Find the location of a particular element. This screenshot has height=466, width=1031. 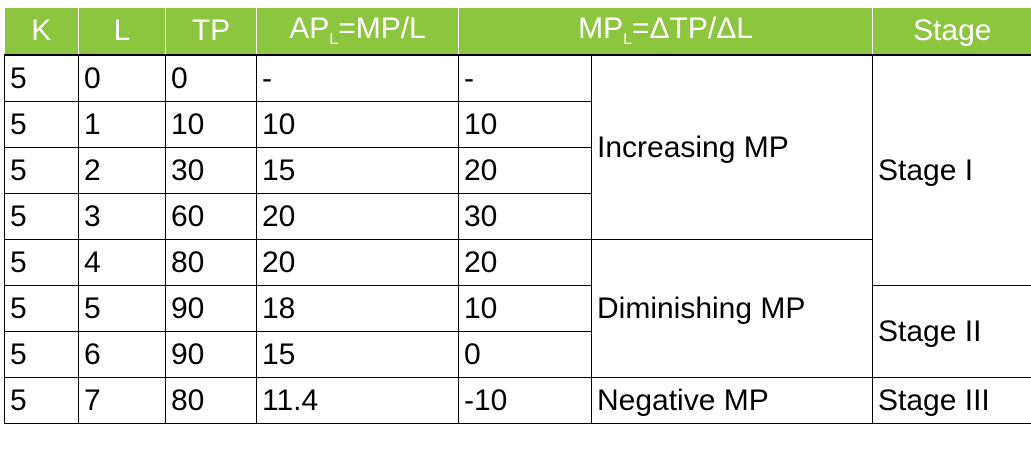

mp-phase-negative: Negative MP is located at coordinates (732, 400).